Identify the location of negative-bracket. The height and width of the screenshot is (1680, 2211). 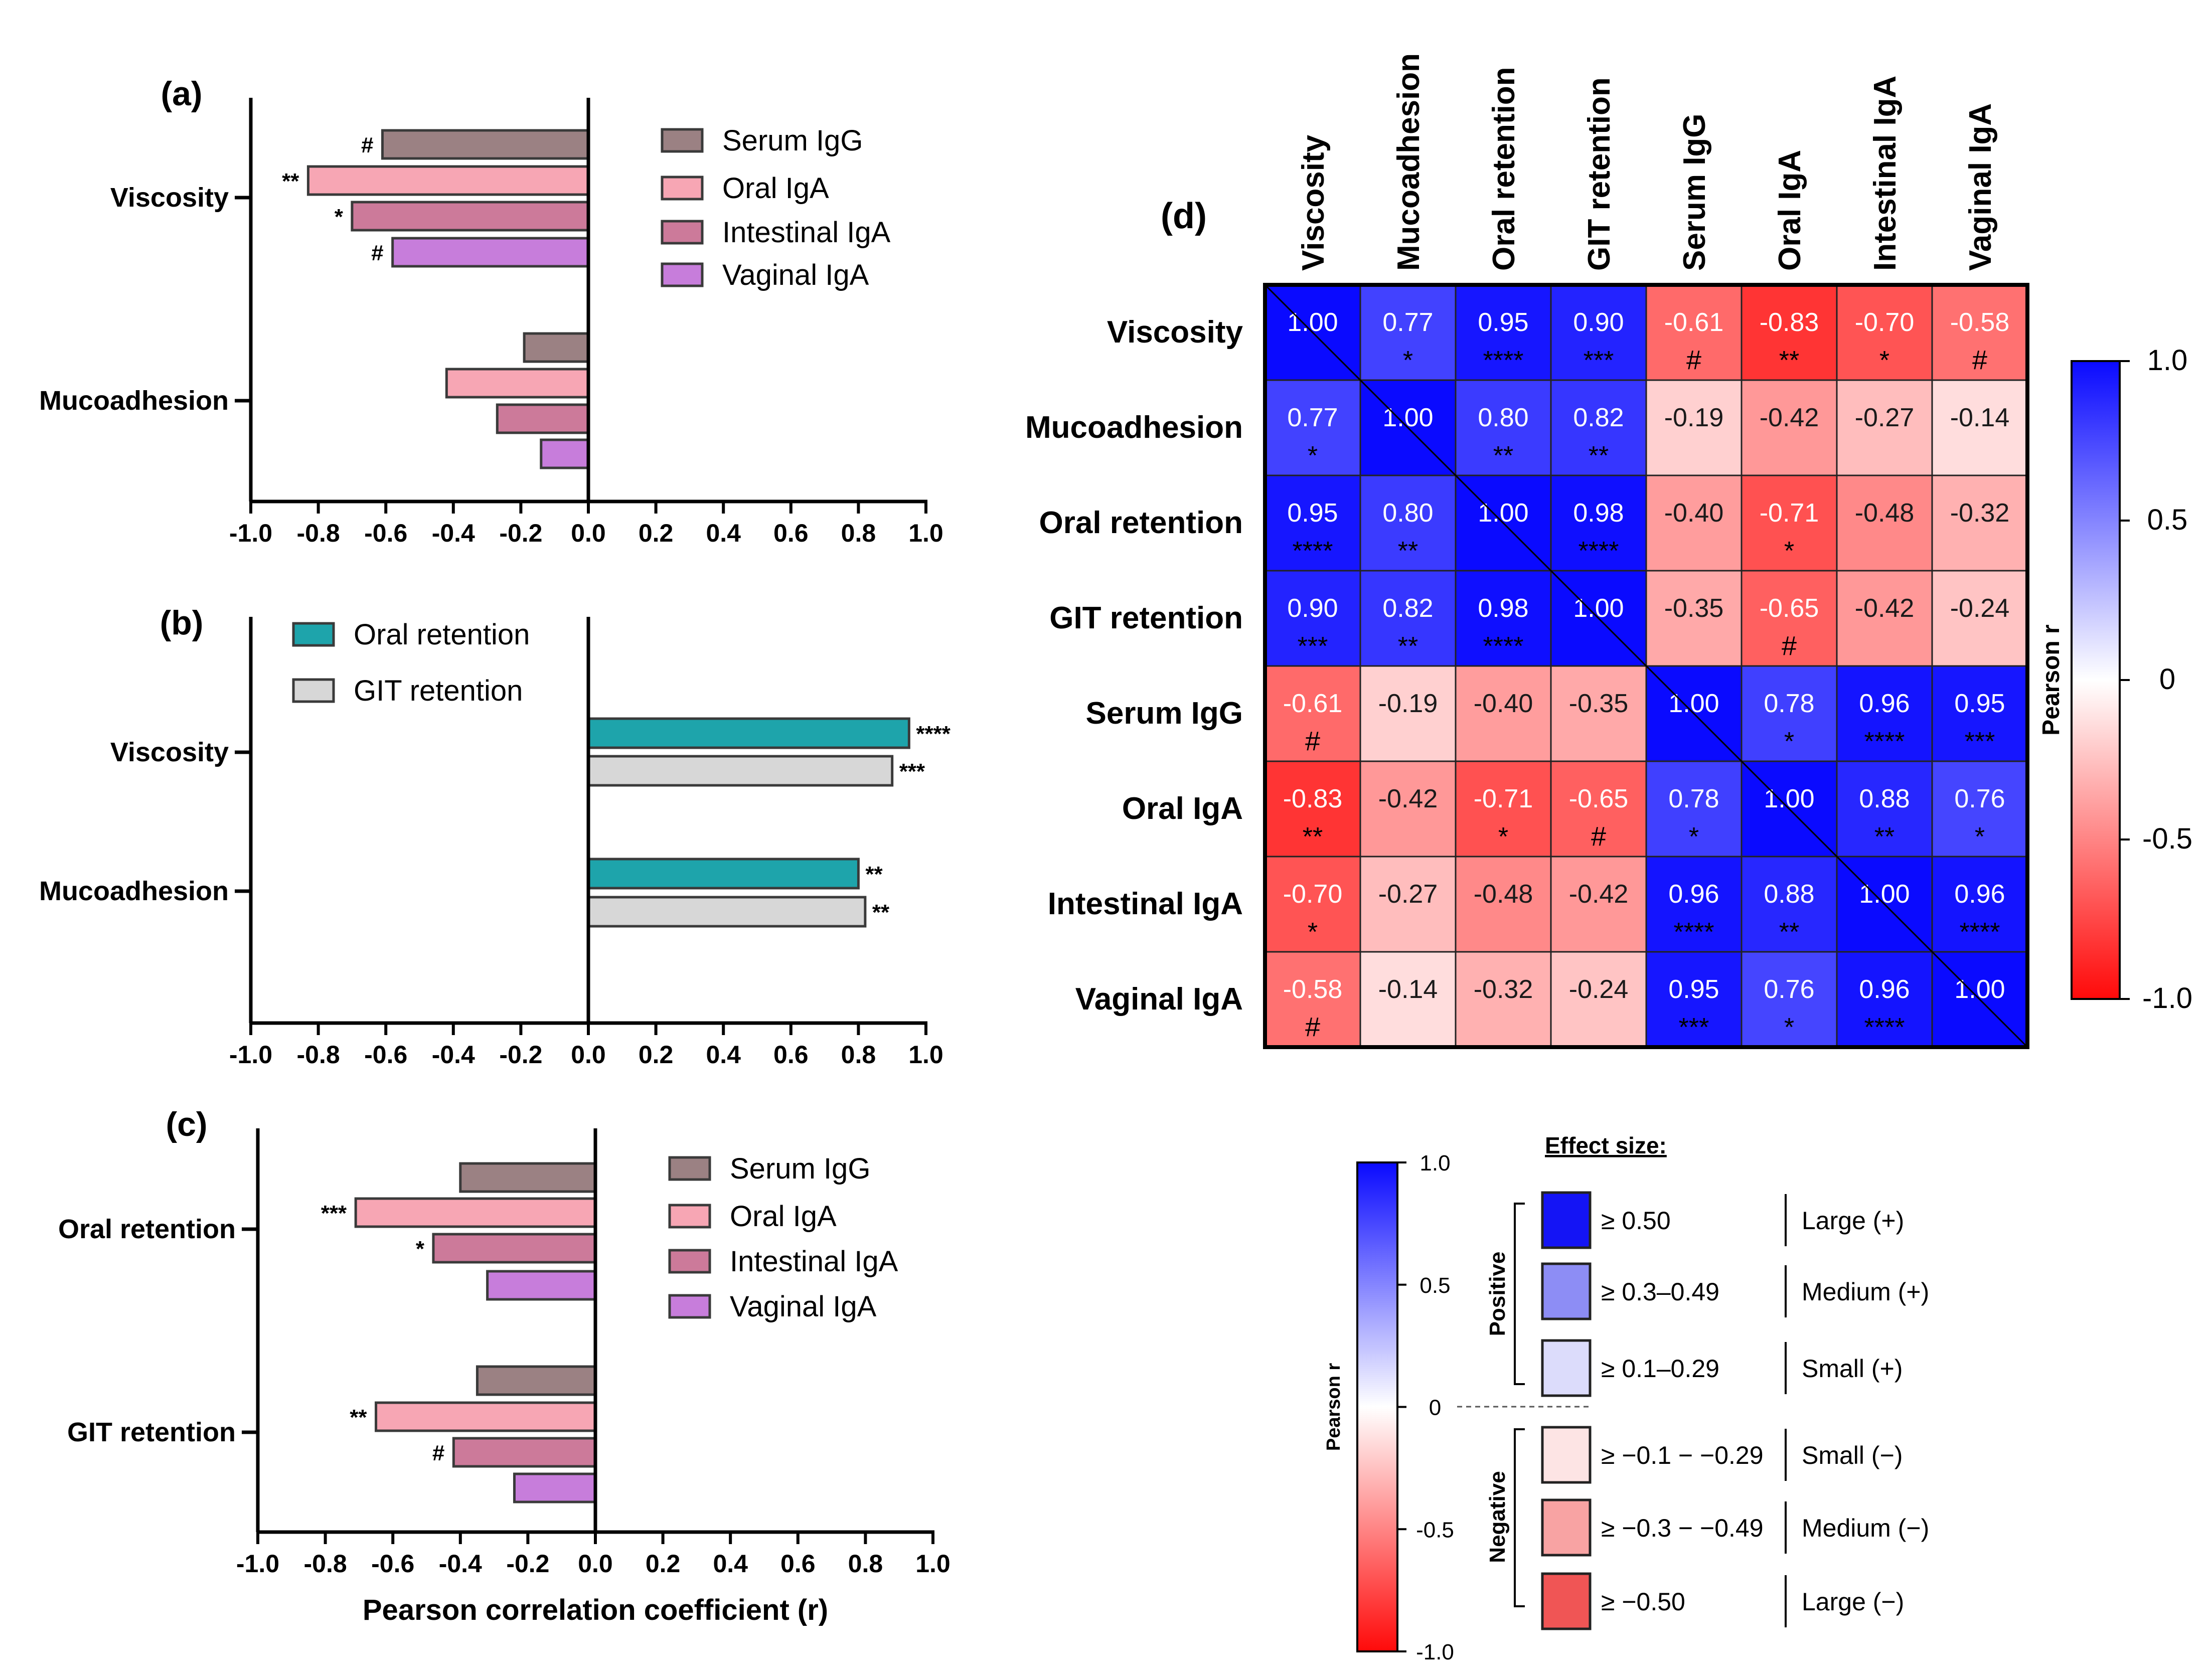
(1519, 1517).